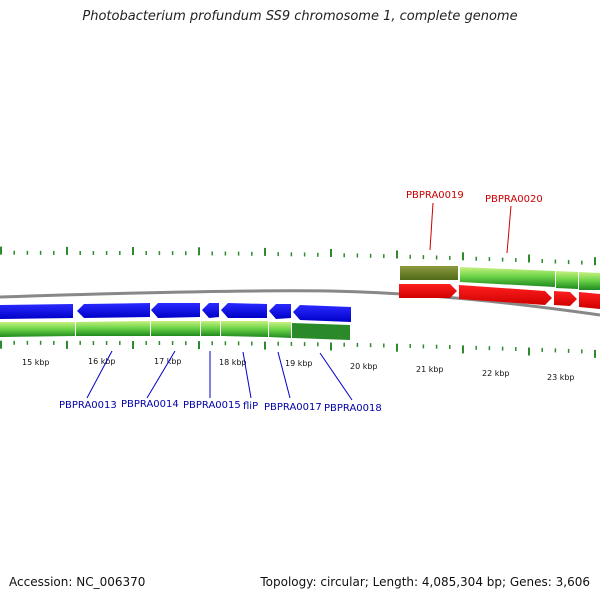 The image size is (600, 600). What do you see at coordinates (219, 375) in the screenshot?
I see `minus-label-leaders` at bounding box center [219, 375].